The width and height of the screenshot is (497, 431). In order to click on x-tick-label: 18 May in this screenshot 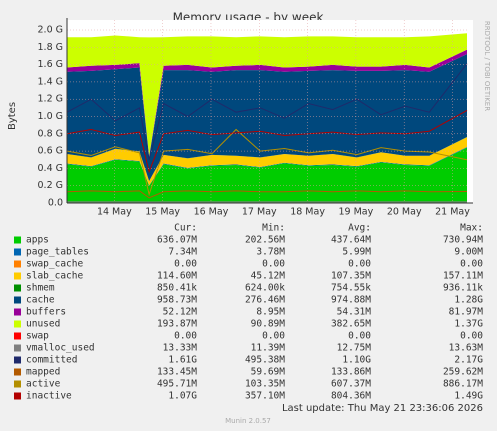, I will do `click(307, 212)`.